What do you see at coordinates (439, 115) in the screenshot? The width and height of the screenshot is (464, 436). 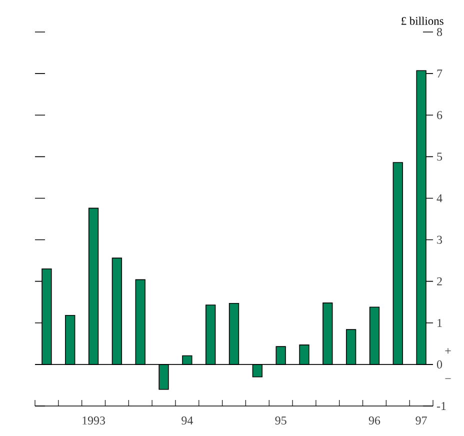 I see `y-tick-label: 6` at bounding box center [439, 115].